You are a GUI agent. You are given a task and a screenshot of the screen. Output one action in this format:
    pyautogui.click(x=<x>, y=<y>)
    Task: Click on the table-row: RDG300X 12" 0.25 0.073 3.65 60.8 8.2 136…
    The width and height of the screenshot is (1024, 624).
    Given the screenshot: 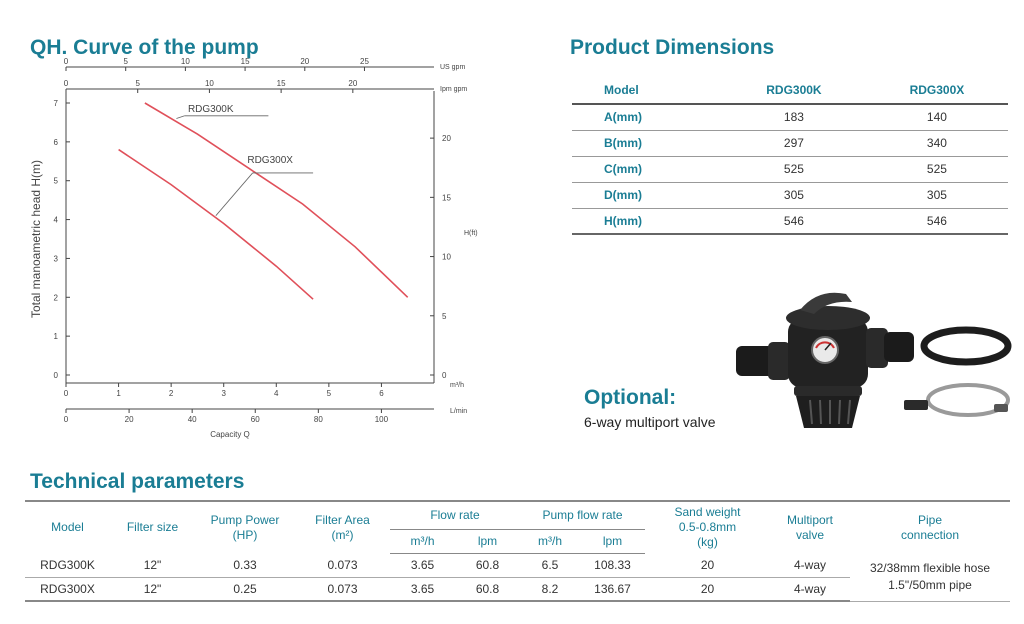 What is the action you would take?
    pyautogui.click(x=517, y=589)
    